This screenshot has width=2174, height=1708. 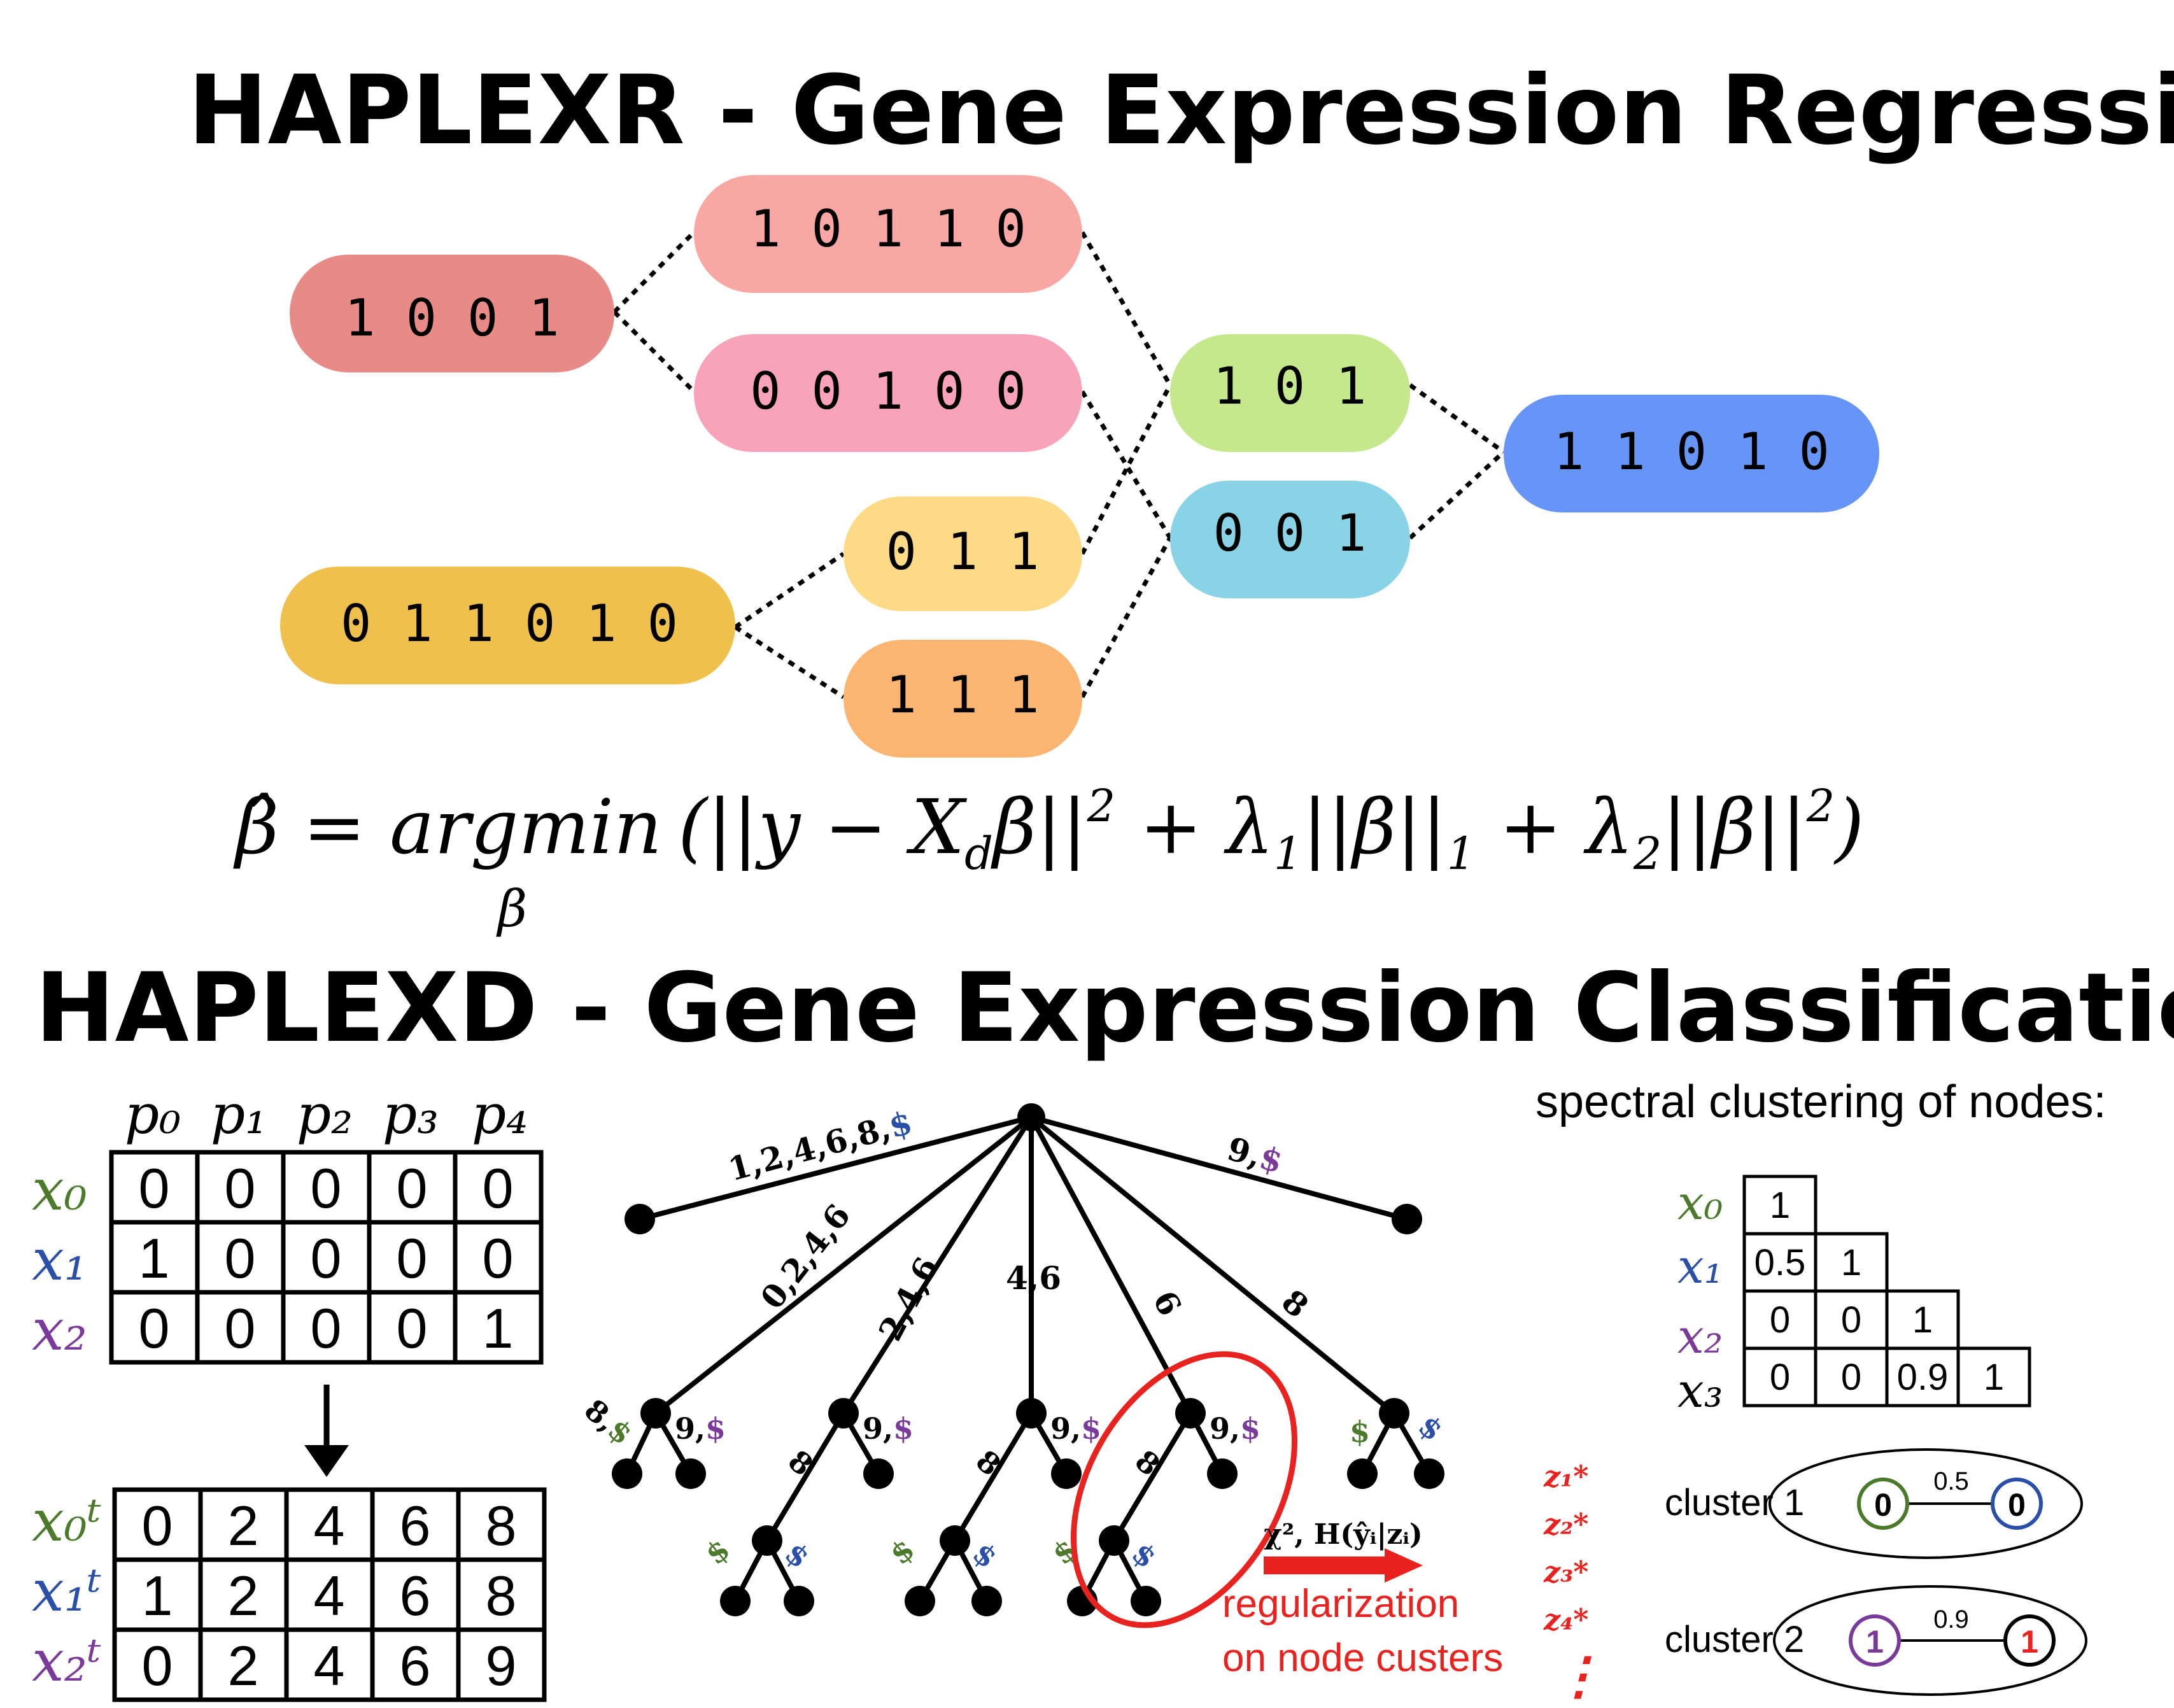 I want to click on matrix-bottom: x₀ᵗ x₁ᵗ x₂ᵗ 0 2 4 6 8 1 2 4 6 8 0 2 4, so click(x=289, y=1594).